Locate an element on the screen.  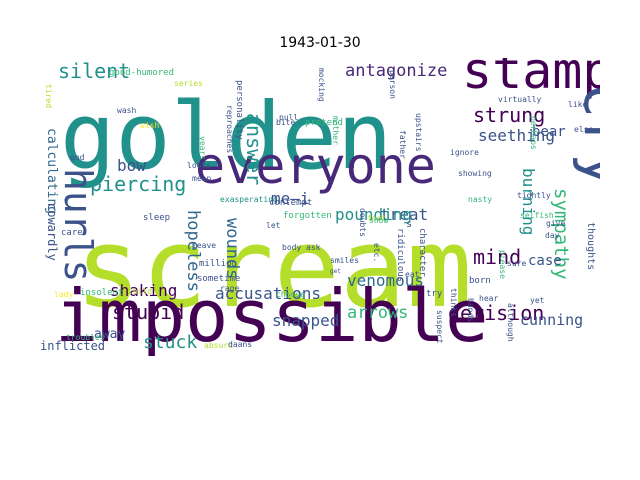
word-daans: daans is located at coordinates (240, 344).